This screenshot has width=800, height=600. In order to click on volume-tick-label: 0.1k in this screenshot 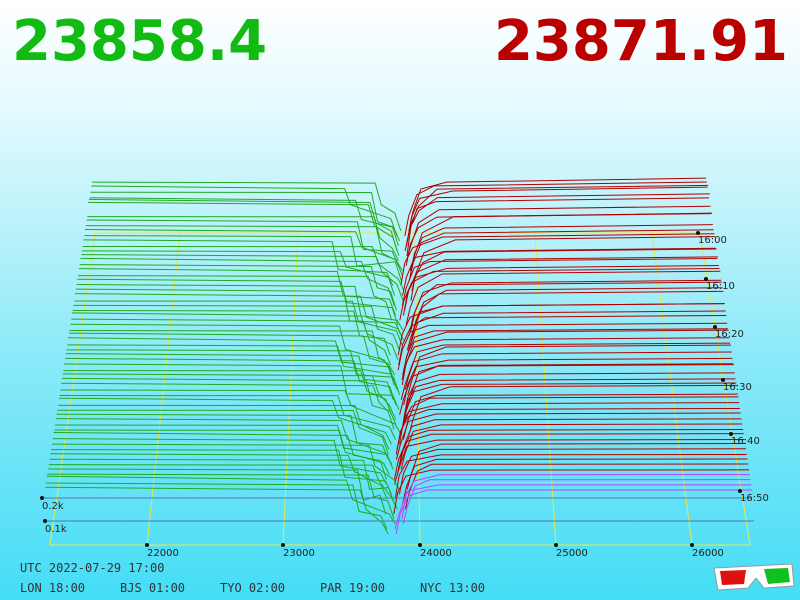, I will do `click(56, 529)`.